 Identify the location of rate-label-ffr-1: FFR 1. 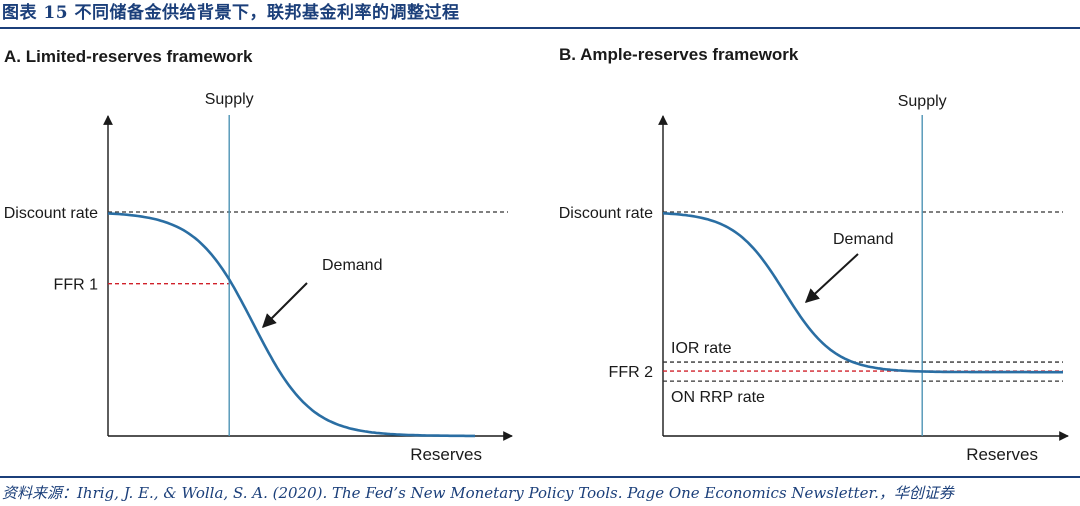
(76, 285).